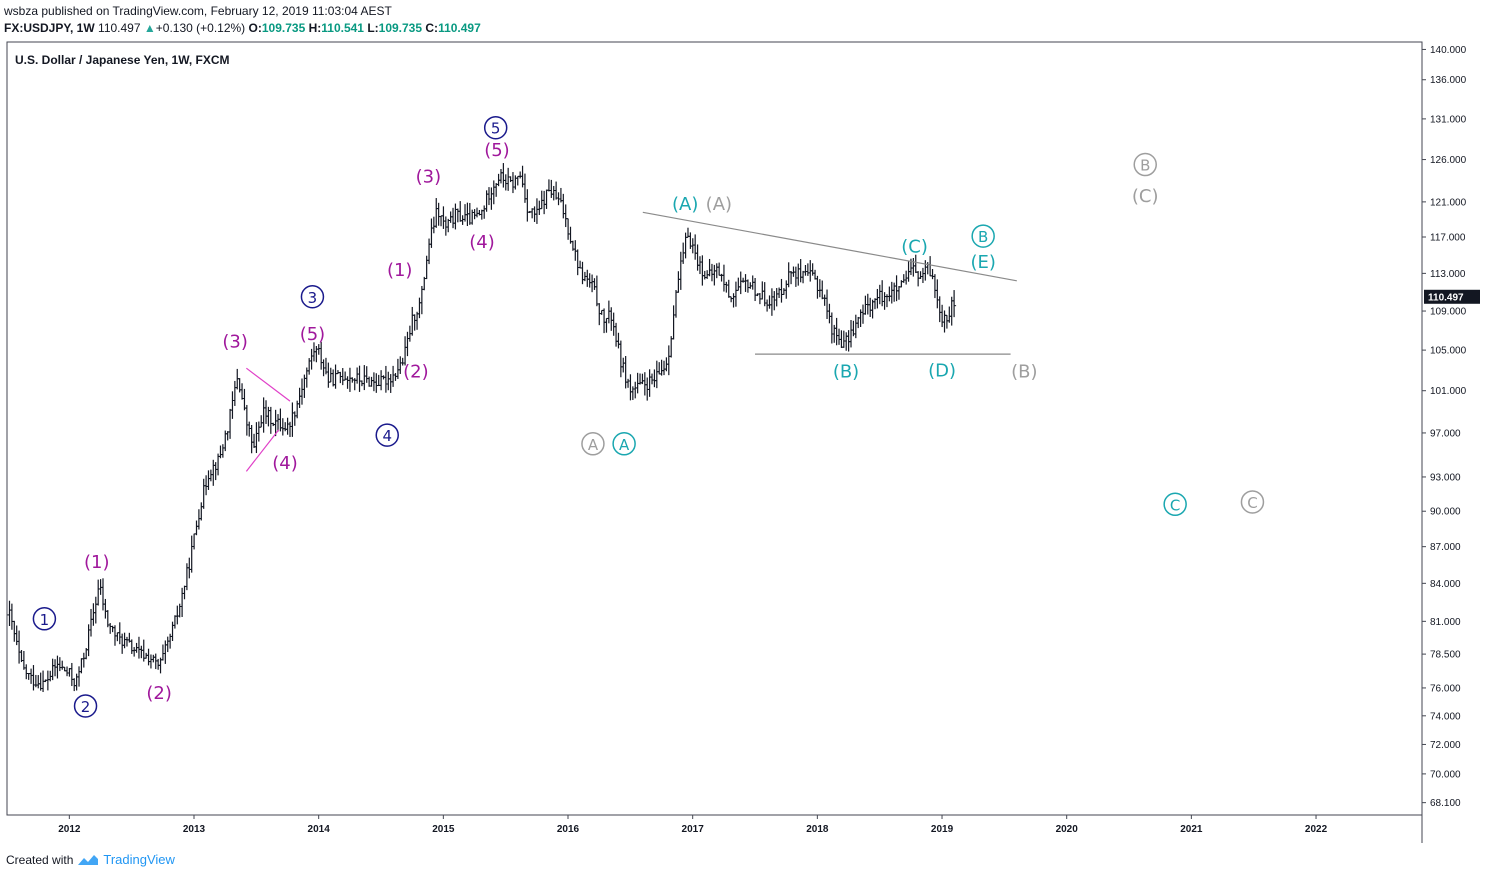 The image size is (1490, 879). I want to click on svg-text: 3, so click(313, 298).